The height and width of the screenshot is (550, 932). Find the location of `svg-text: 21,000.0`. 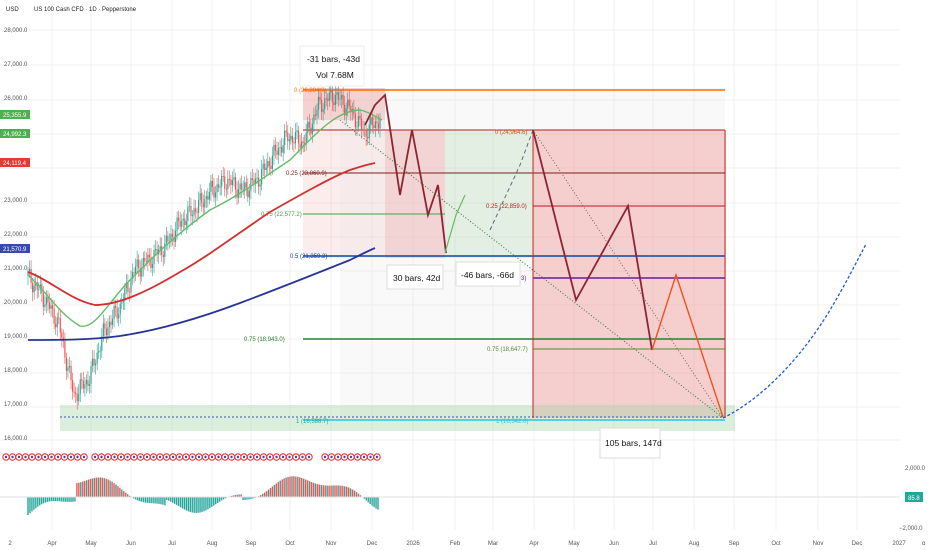

svg-text: 21,000.0 is located at coordinates (16, 269).